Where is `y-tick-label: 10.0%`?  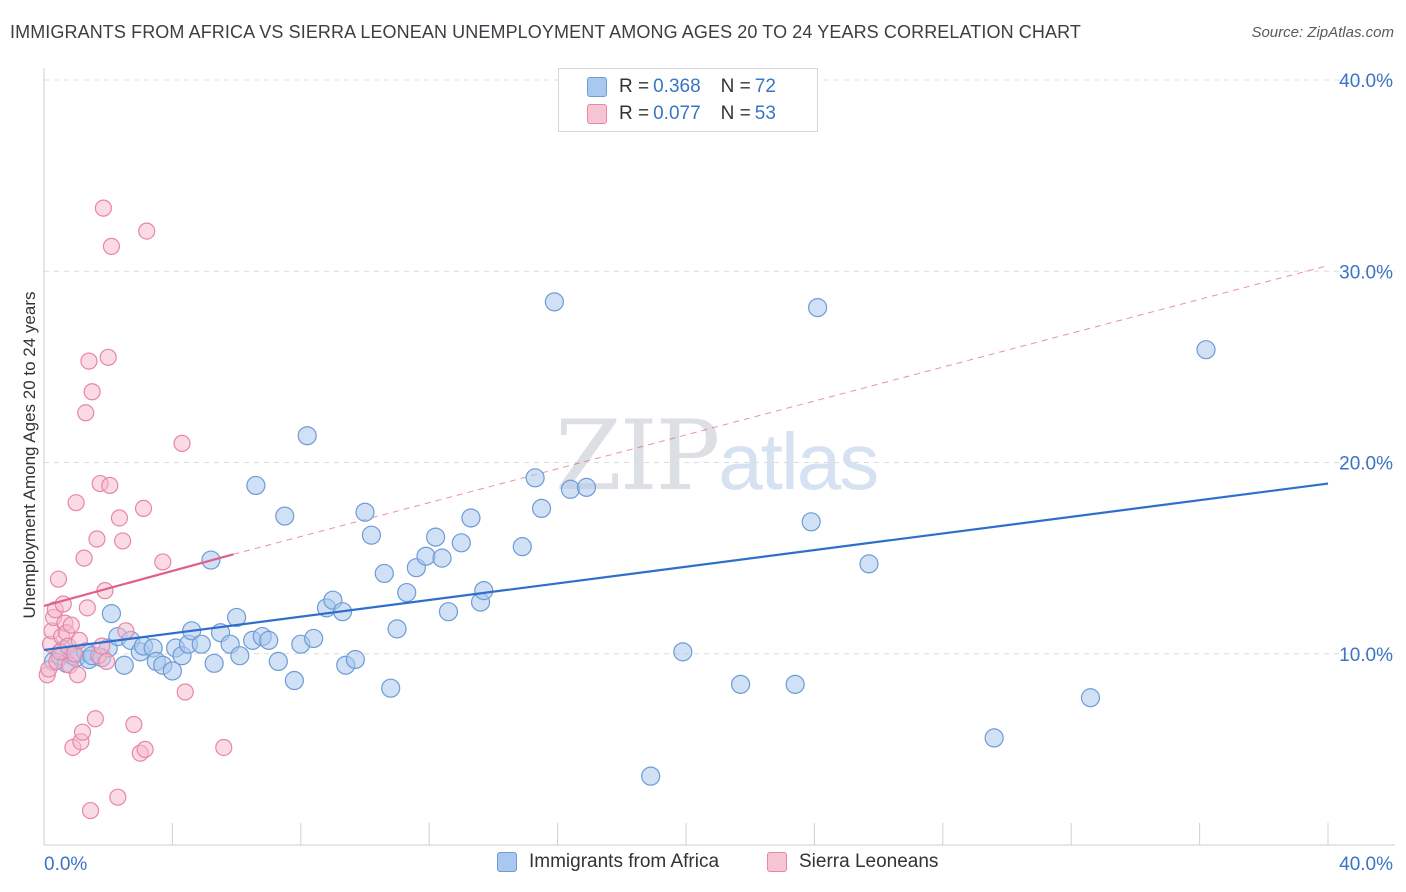
y-tick-label: 10.0% is located at coordinates (1366, 655).